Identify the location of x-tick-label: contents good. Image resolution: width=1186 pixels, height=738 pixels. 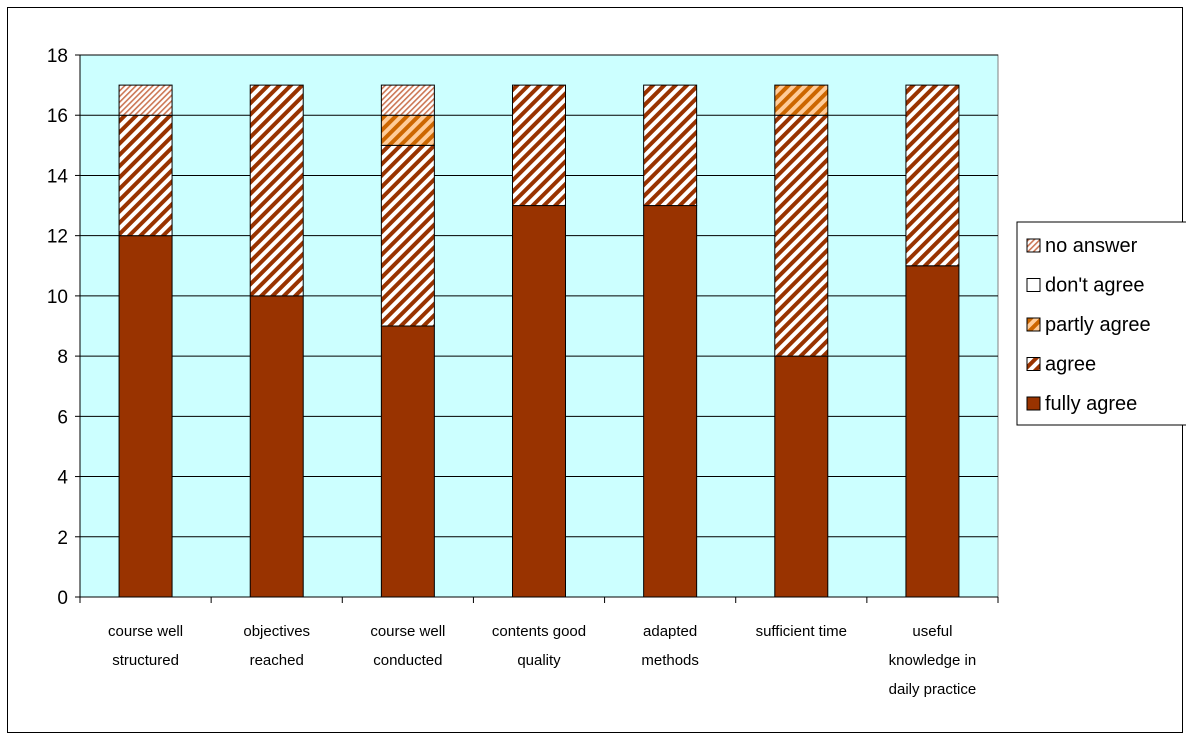
(539, 631).